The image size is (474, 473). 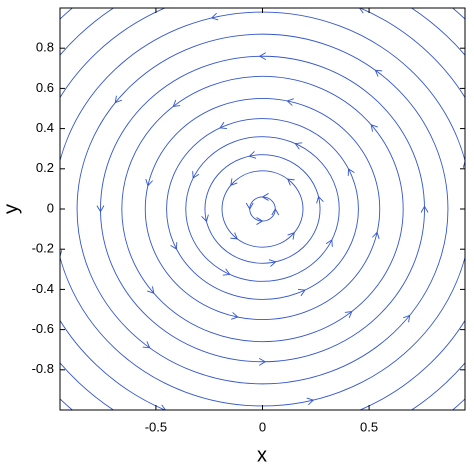 I want to click on y-tick-label: -0.6, so click(x=43, y=328).